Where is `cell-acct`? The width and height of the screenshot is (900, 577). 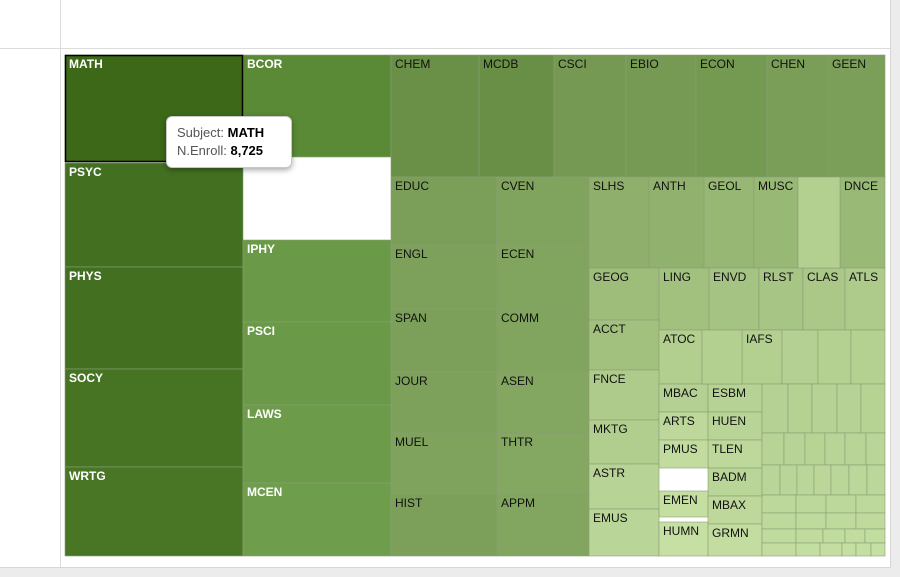
cell-acct is located at coordinates (624, 345).